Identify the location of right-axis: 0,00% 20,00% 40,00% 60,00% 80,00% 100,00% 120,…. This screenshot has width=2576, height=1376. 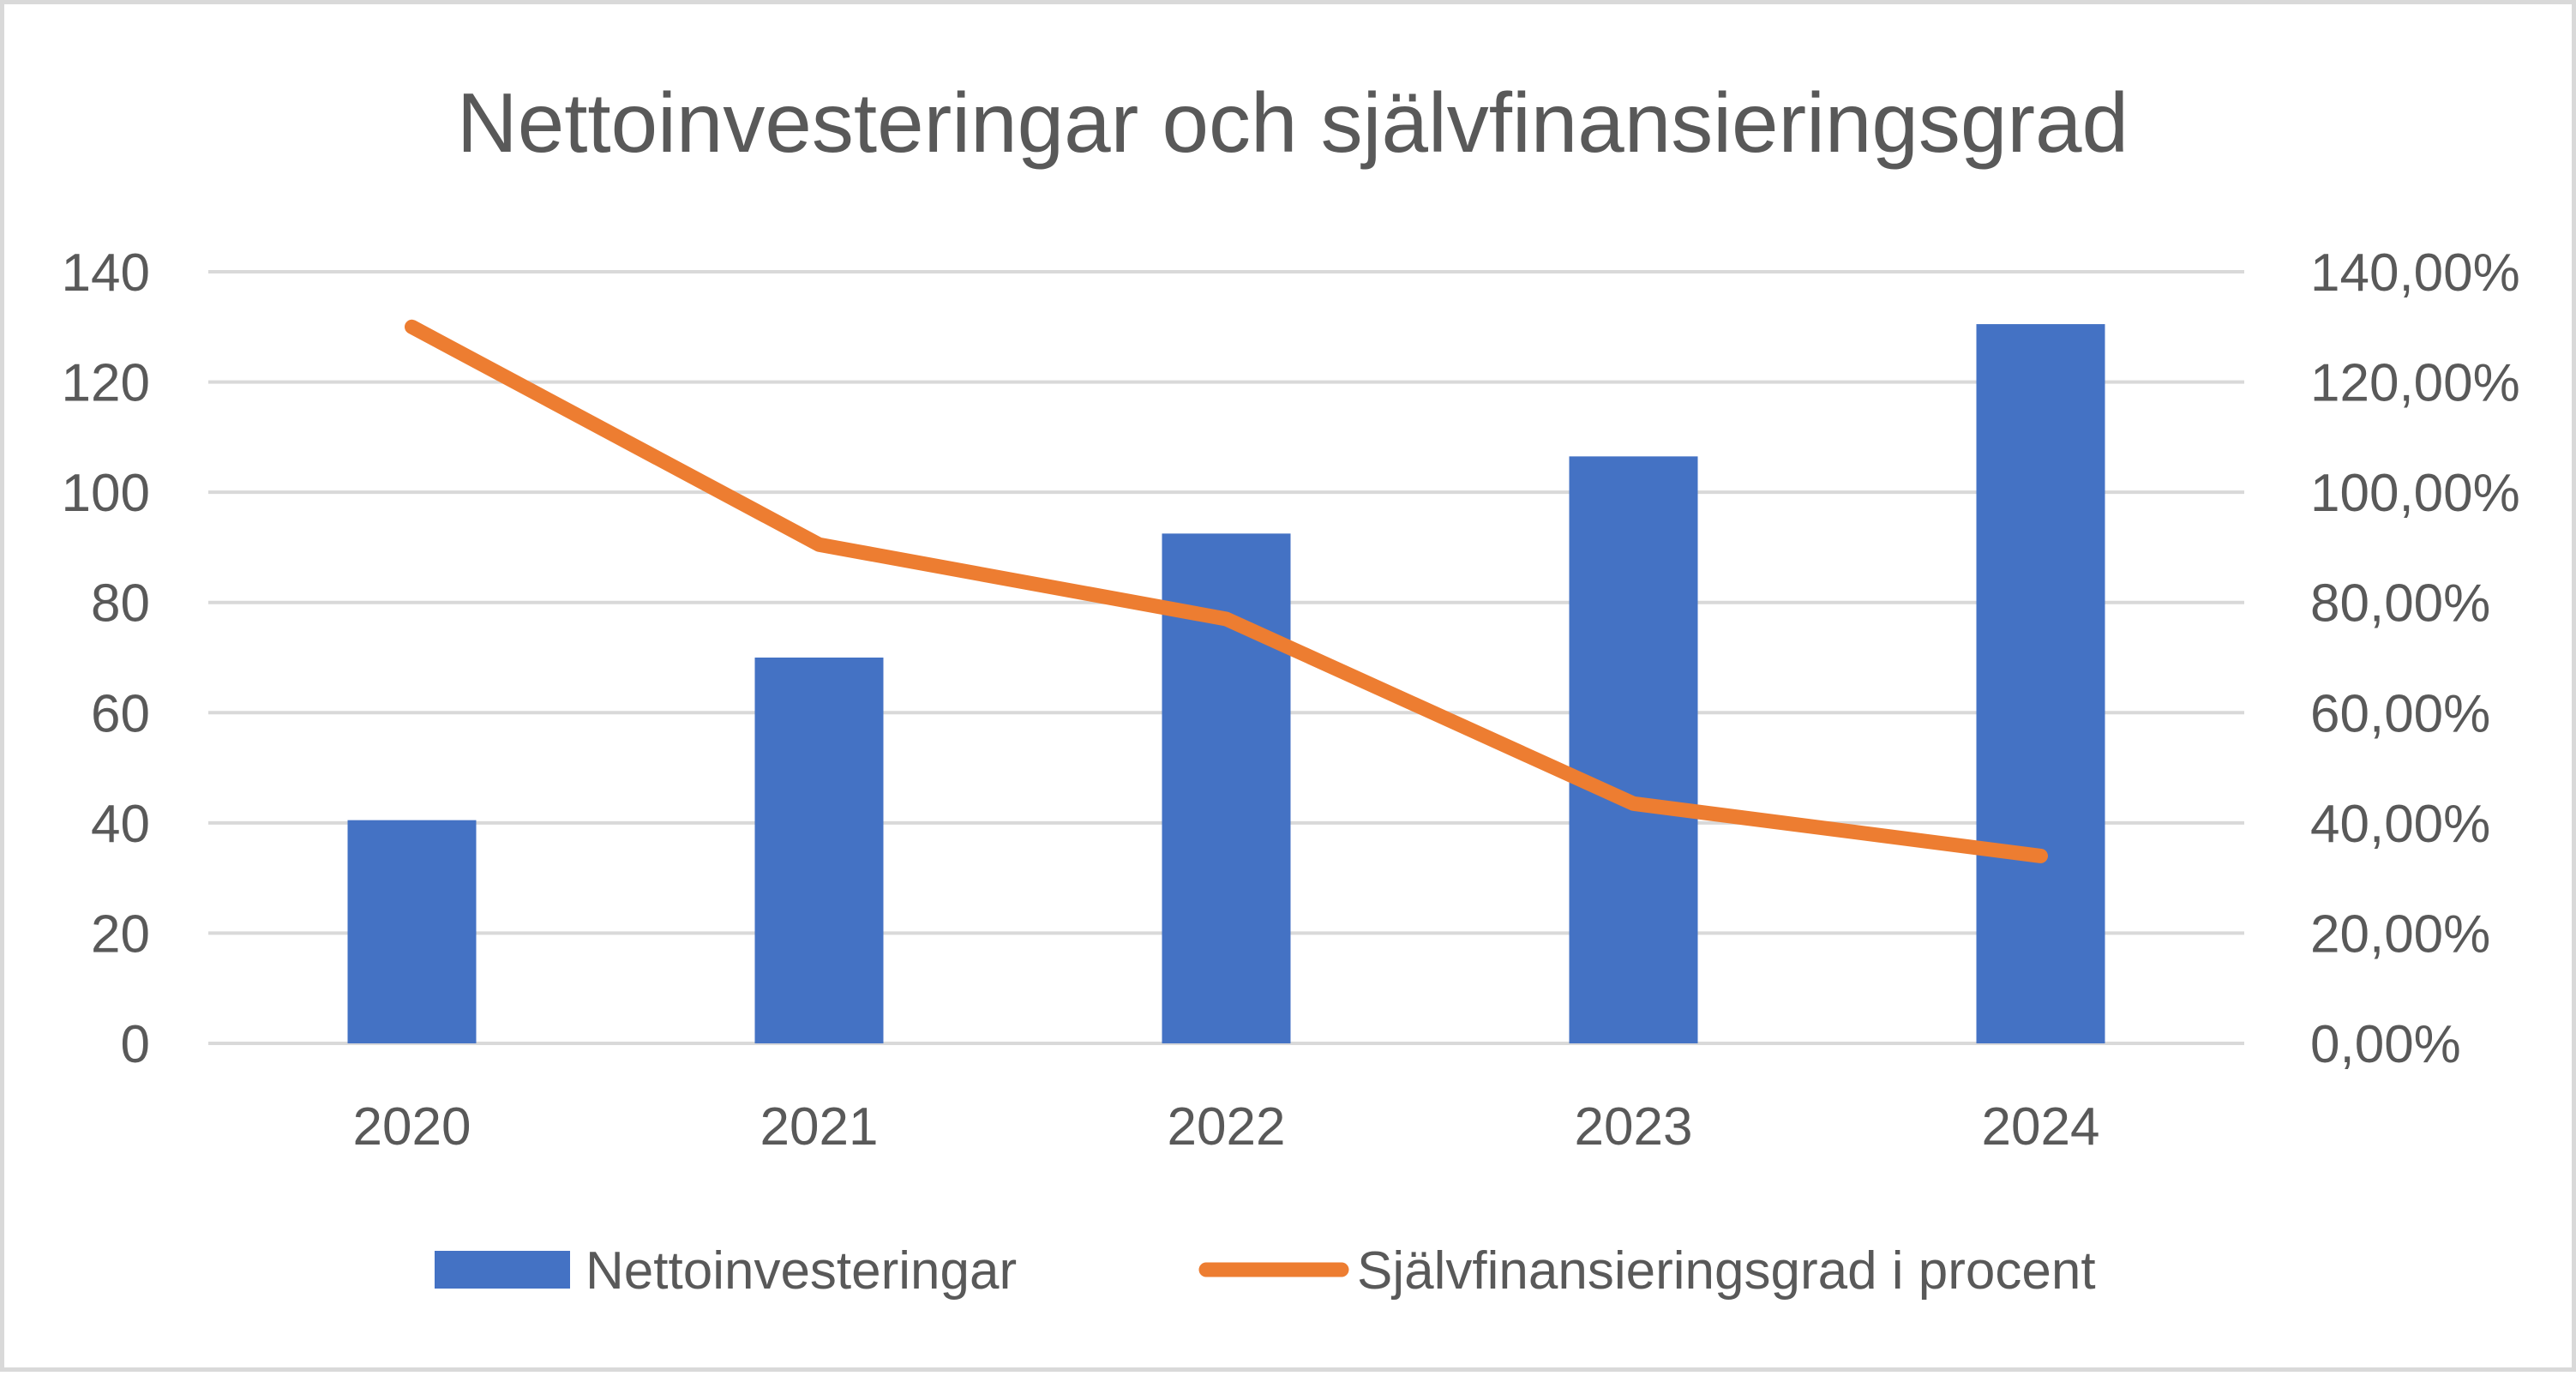
(2415, 658).